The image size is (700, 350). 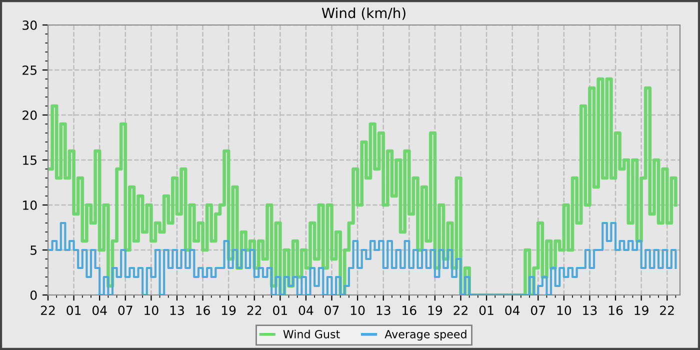 What do you see at coordinates (30, 205) in the screenshot?
I see `y-tick-label: 10` at bounding box center [30, 205].